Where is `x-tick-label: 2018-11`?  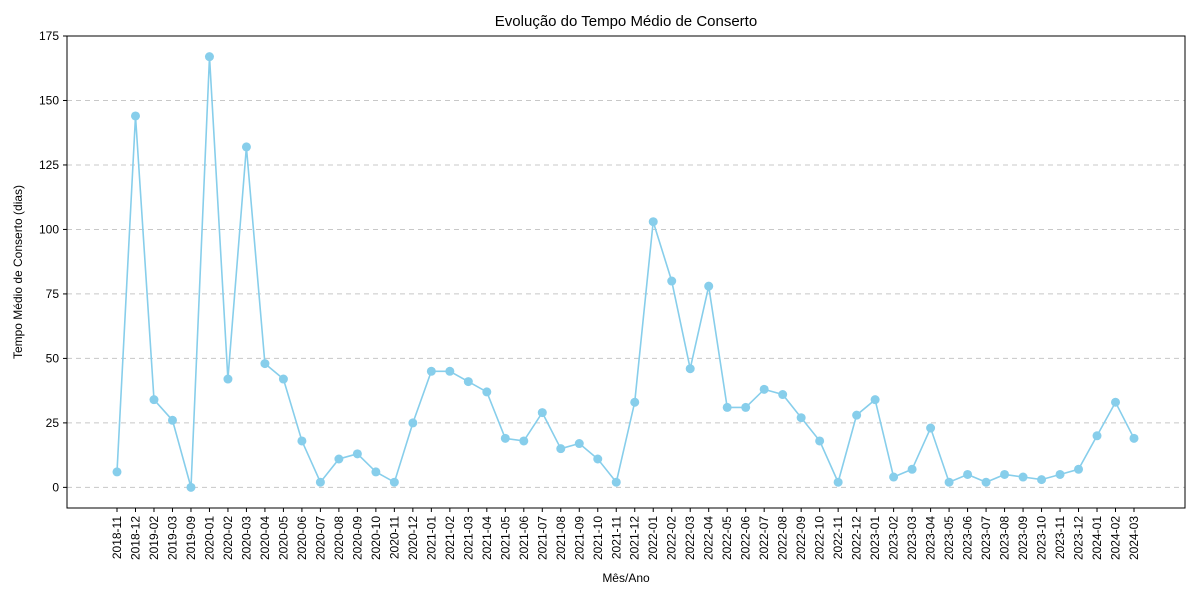
x-tick-label: 2018-11 is located at coordinates (117, 537).